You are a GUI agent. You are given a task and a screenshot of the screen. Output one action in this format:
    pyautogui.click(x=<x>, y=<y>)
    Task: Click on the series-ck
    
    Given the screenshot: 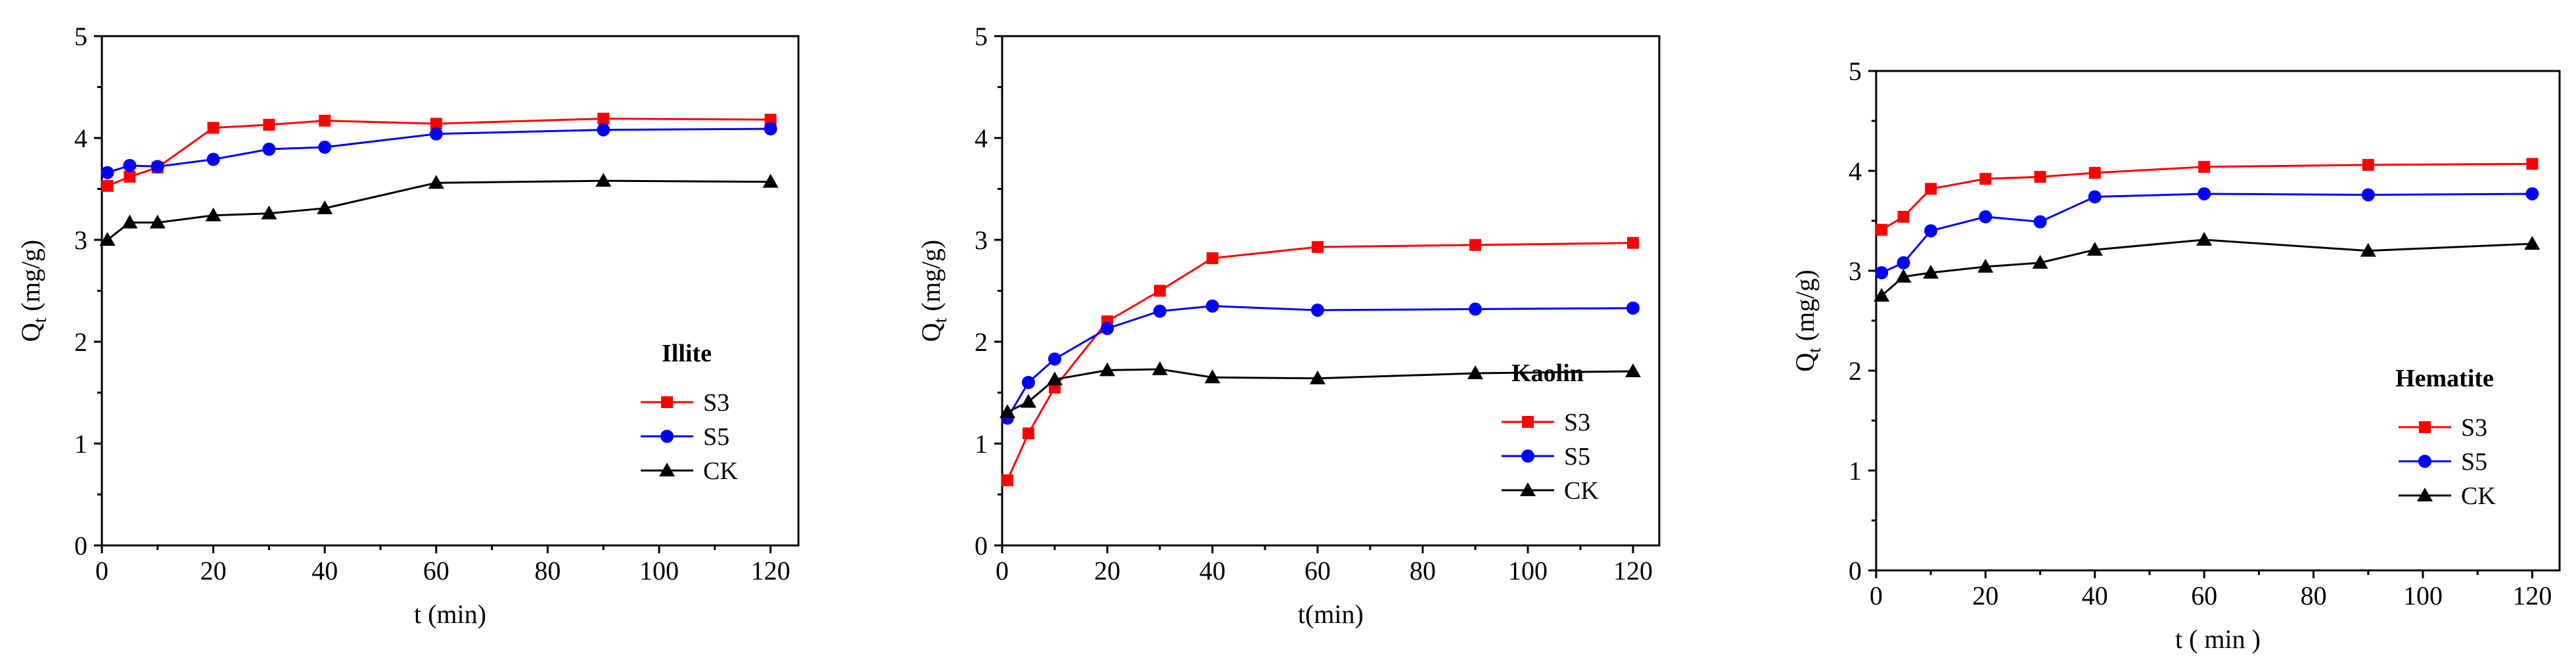 What is the action you would take?
    pyautogui.click(x=439, y=210)
    